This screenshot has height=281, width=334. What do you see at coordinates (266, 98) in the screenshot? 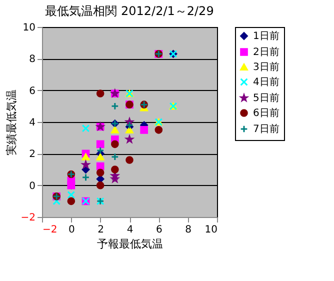
I see `legend-label: 5日前` at bounding box center [266, 98].